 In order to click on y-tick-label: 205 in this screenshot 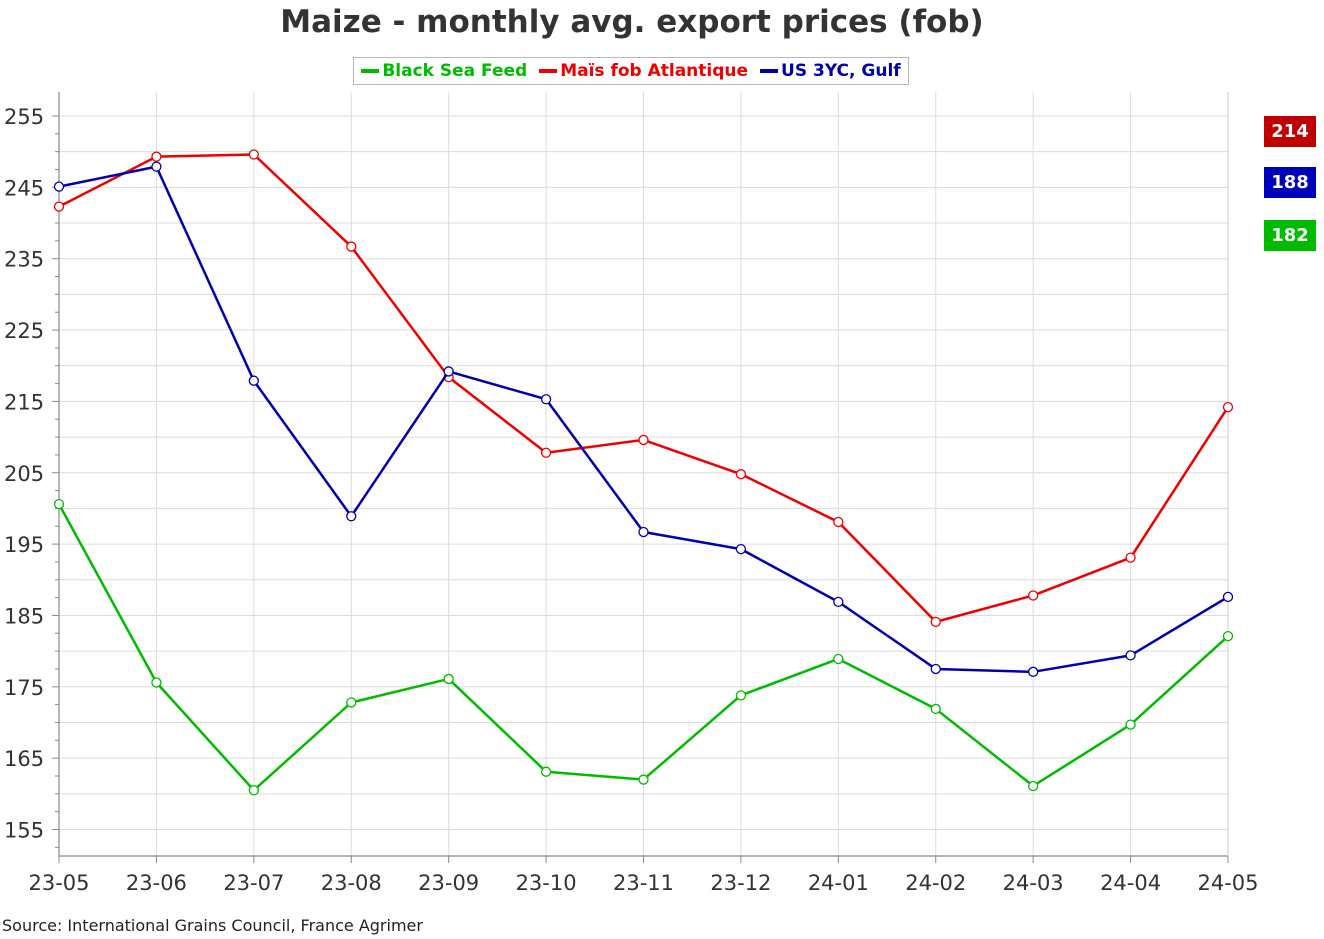, I will do `click(24, 474)`.